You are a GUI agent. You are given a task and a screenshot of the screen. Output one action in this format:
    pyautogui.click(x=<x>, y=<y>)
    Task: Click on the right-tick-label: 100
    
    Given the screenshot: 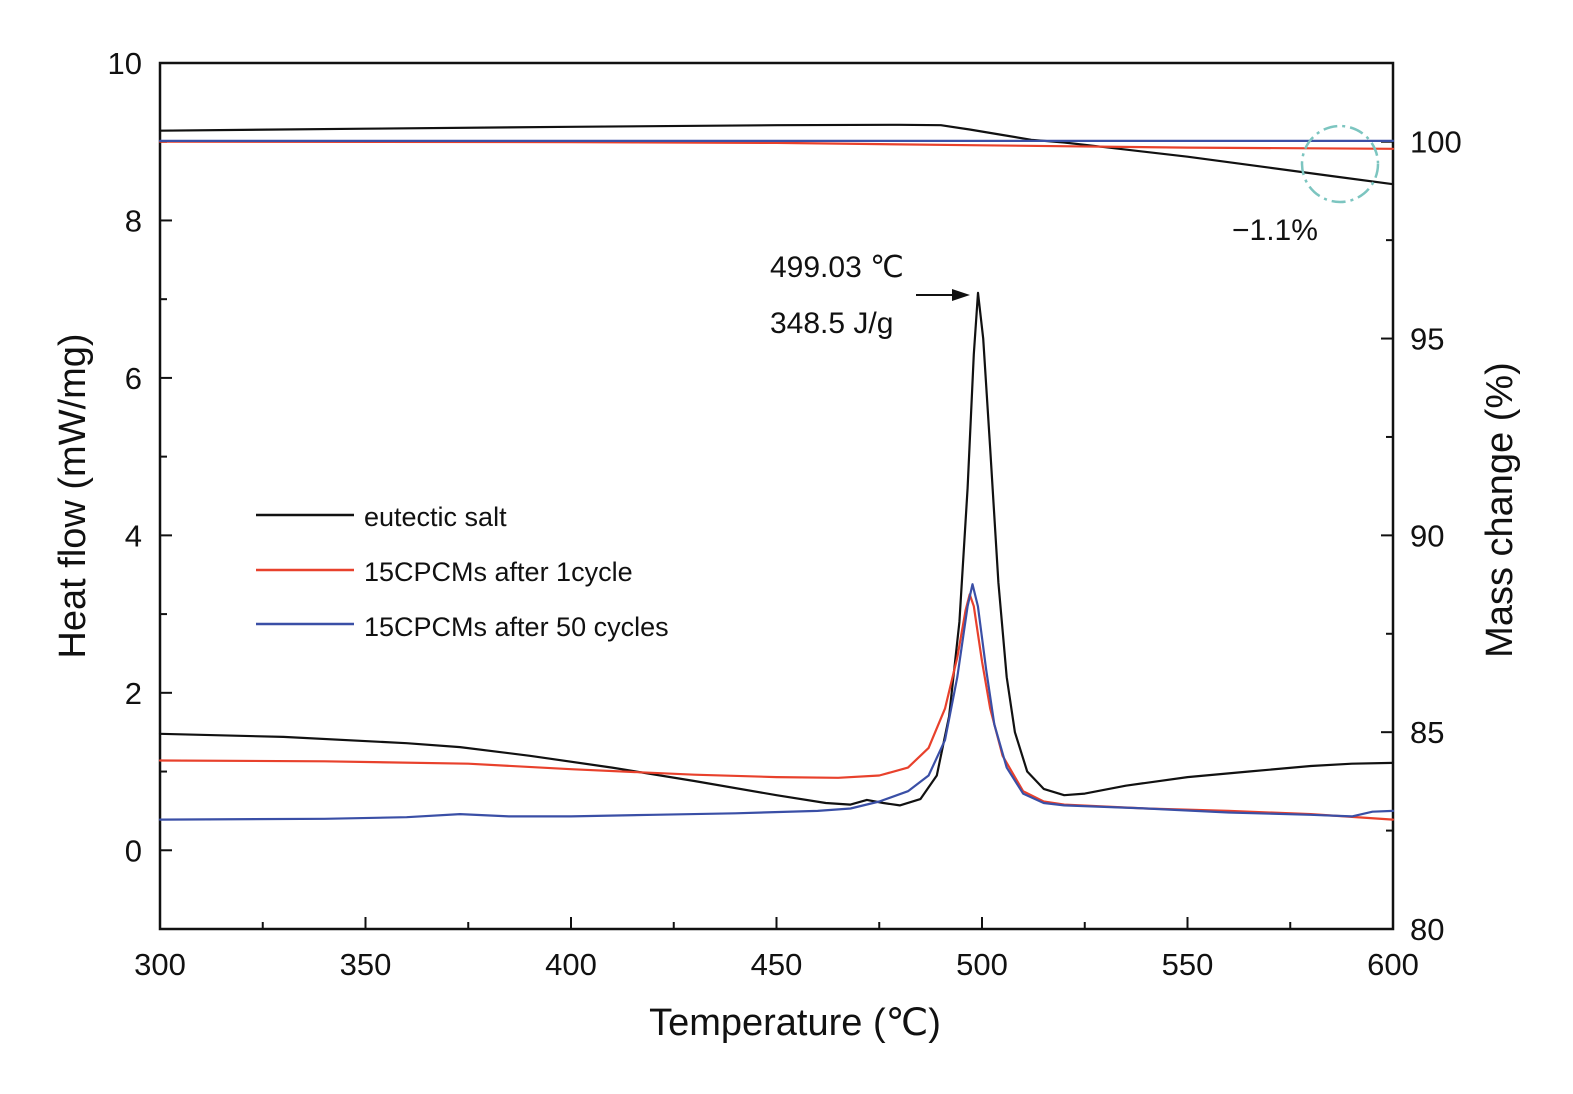 What is the action you would take?
    pyautogui.click(x=1436, y=142)
    